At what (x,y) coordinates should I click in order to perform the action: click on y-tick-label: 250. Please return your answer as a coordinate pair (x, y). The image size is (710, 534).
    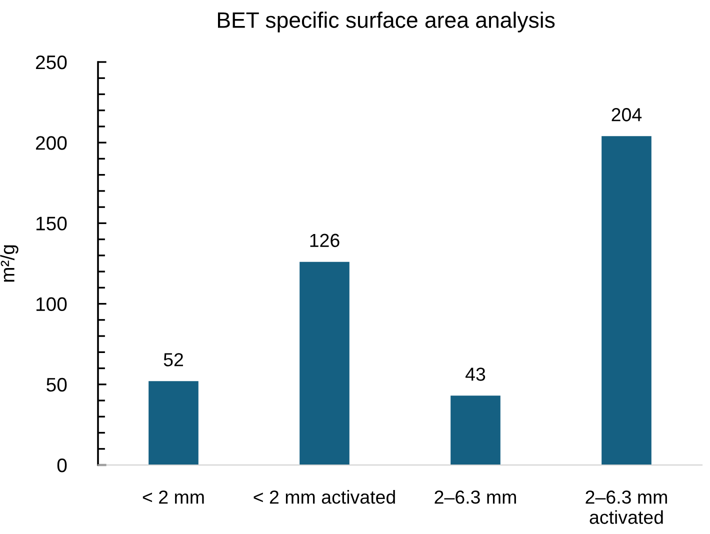
    Looking at the image, I should click on (51, 62).